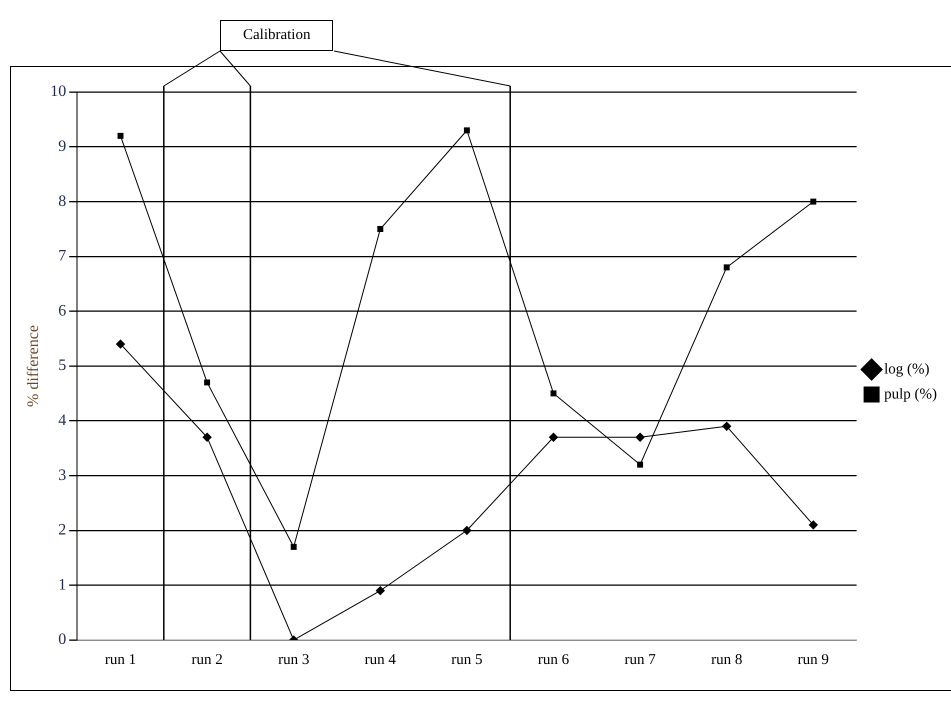 This screenshot has width=951, height=702. What do you see at coordinates (62, 530) in the screenshot?
I see `y-tick-label: 2` at bounding box center [62, 530].